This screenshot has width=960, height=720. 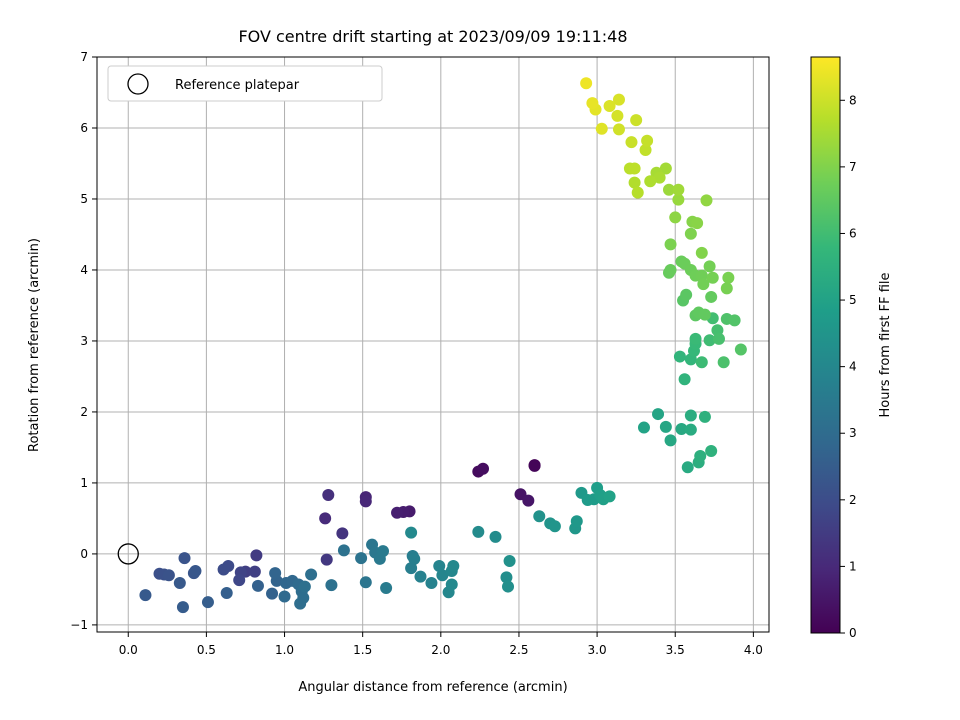 I want to click on y-tick-label: 1, so click(x=84, y=483).